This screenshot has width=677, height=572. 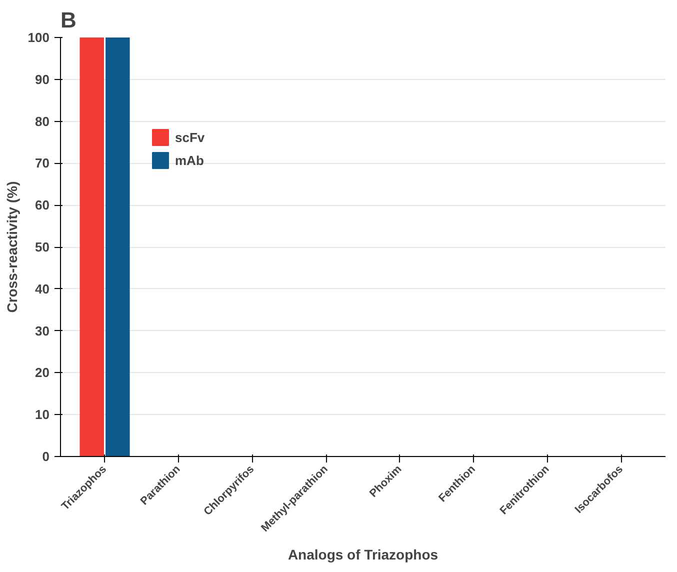 I want to click on y-tick-label: 90, so click(x=42, y=79).